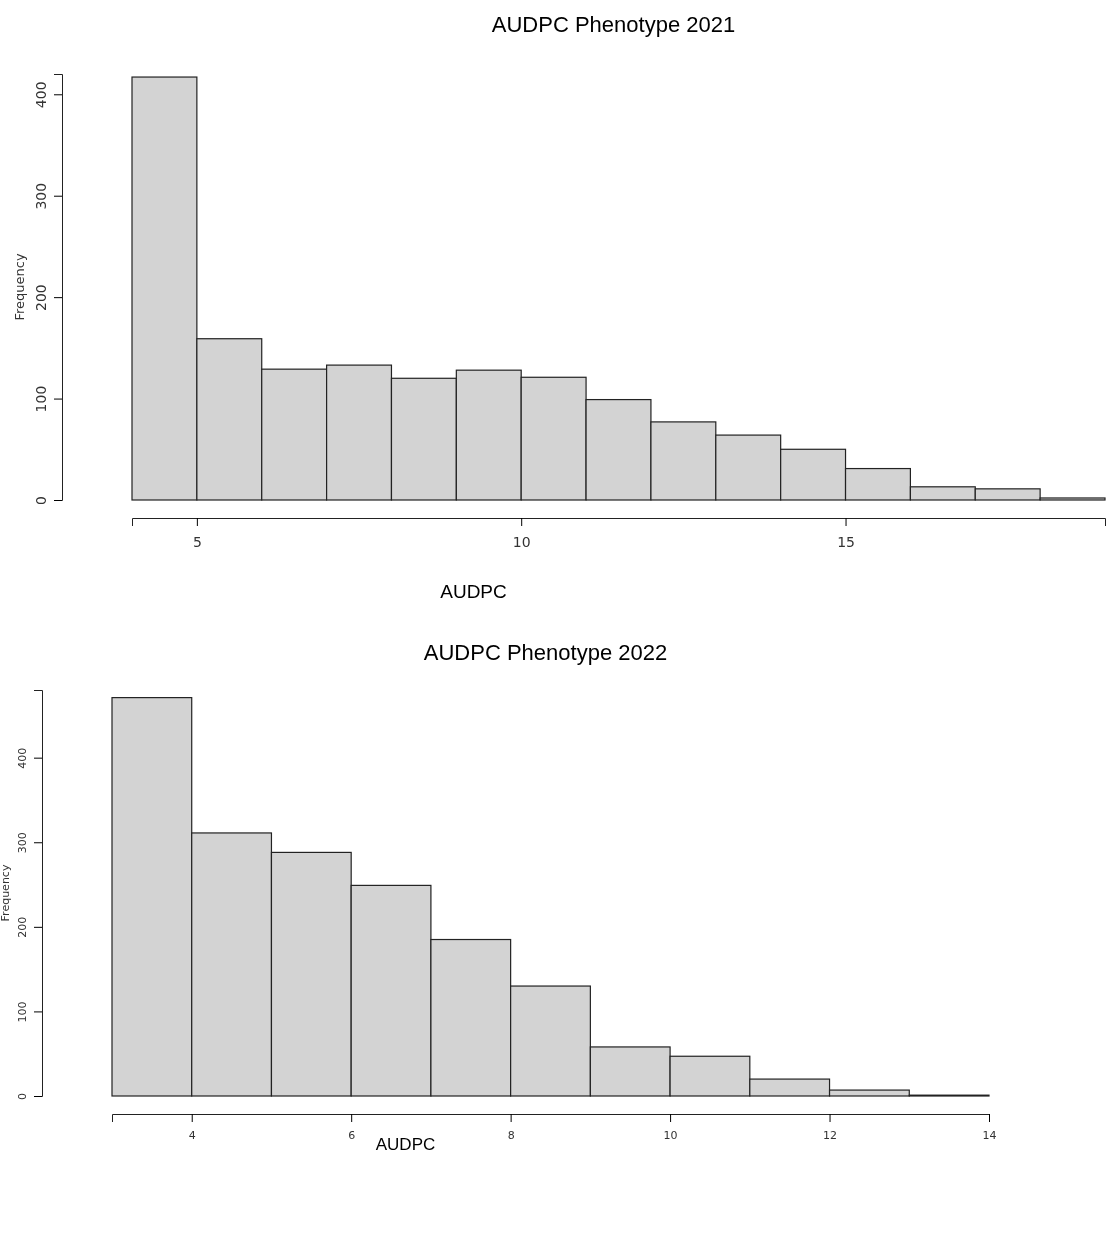 The width and height of the screenshot is (1117, 1237). What do you see at coordinates (613, 24) in the screenshot?
I see `chart-title: AUDPC Phenotype 2021` at bounding box center [613, 24].